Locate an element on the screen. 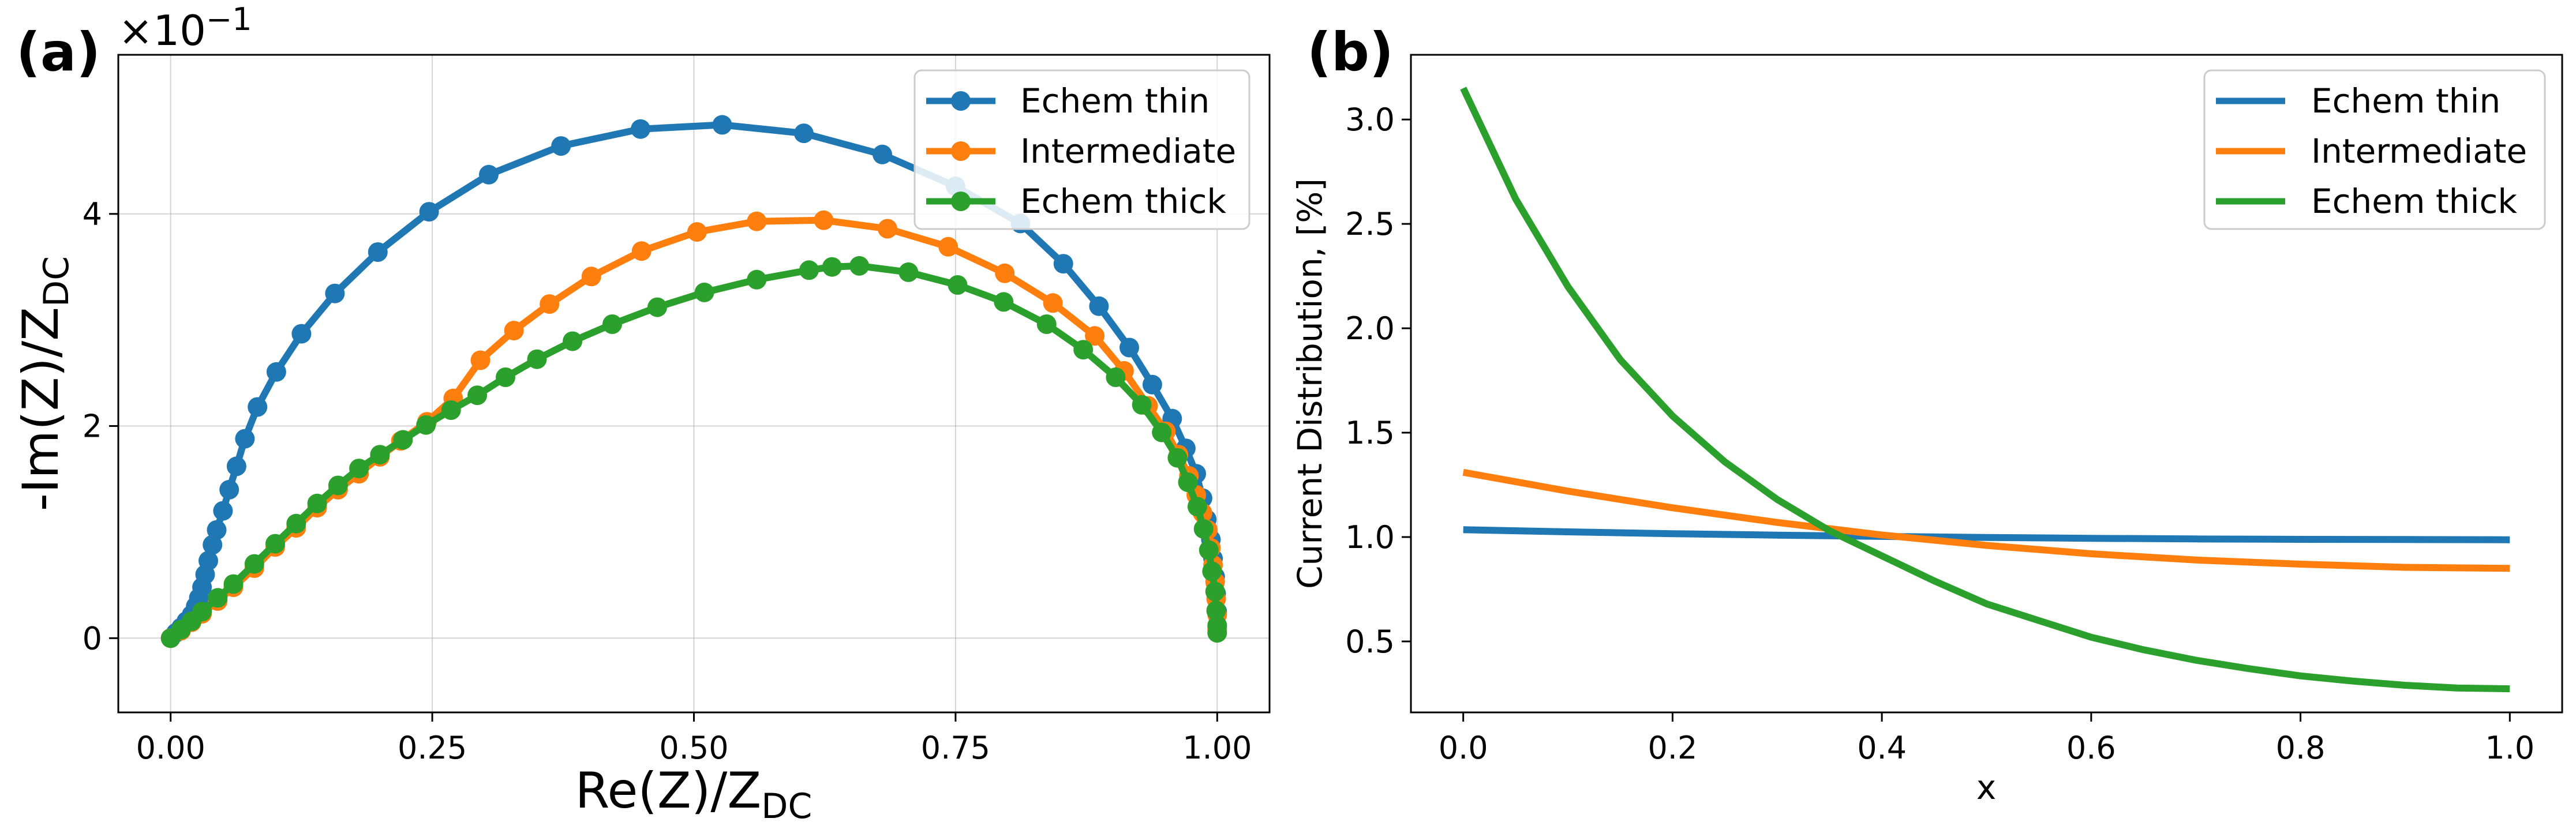 The width and height of the screenshot is (2576, 837). panel-a-x-tick-label: 1.00 is located at coordinates (1217, 748).